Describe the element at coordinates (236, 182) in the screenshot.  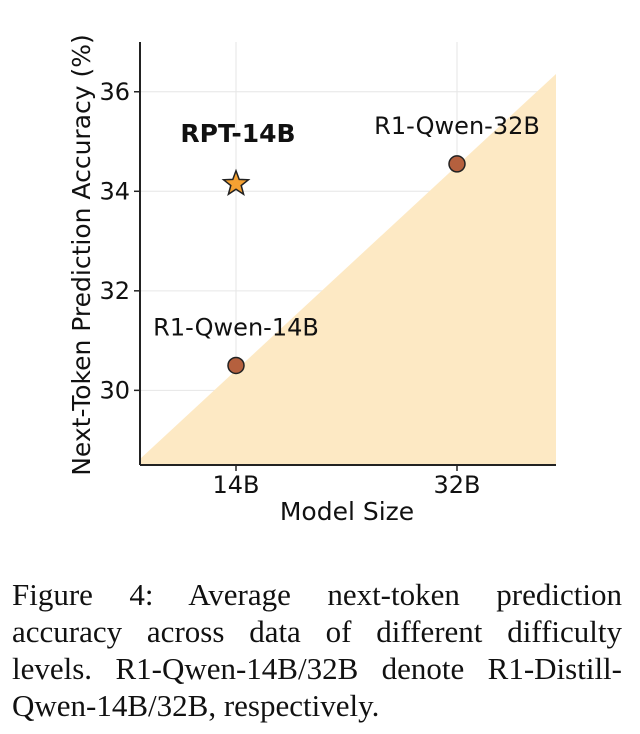
I see `data-point-star` at that location.